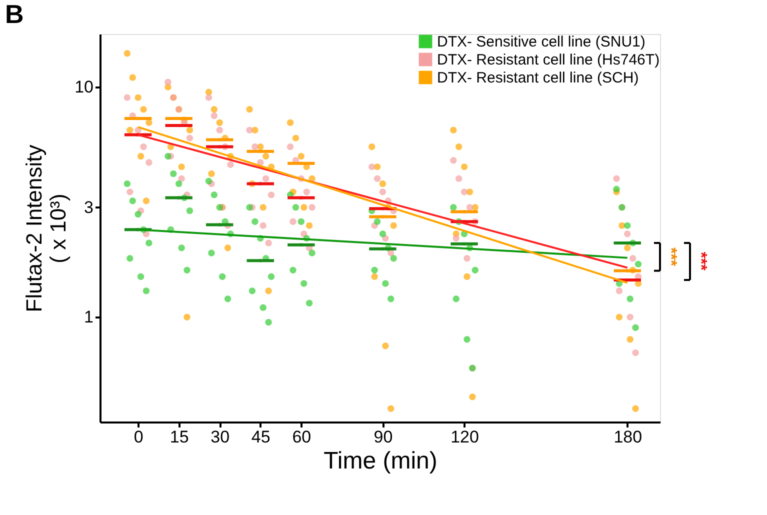 Image resolution: width=767 pixels, height=515 pixels. I want to click on x-tick-label: 15, so click(179, 437).